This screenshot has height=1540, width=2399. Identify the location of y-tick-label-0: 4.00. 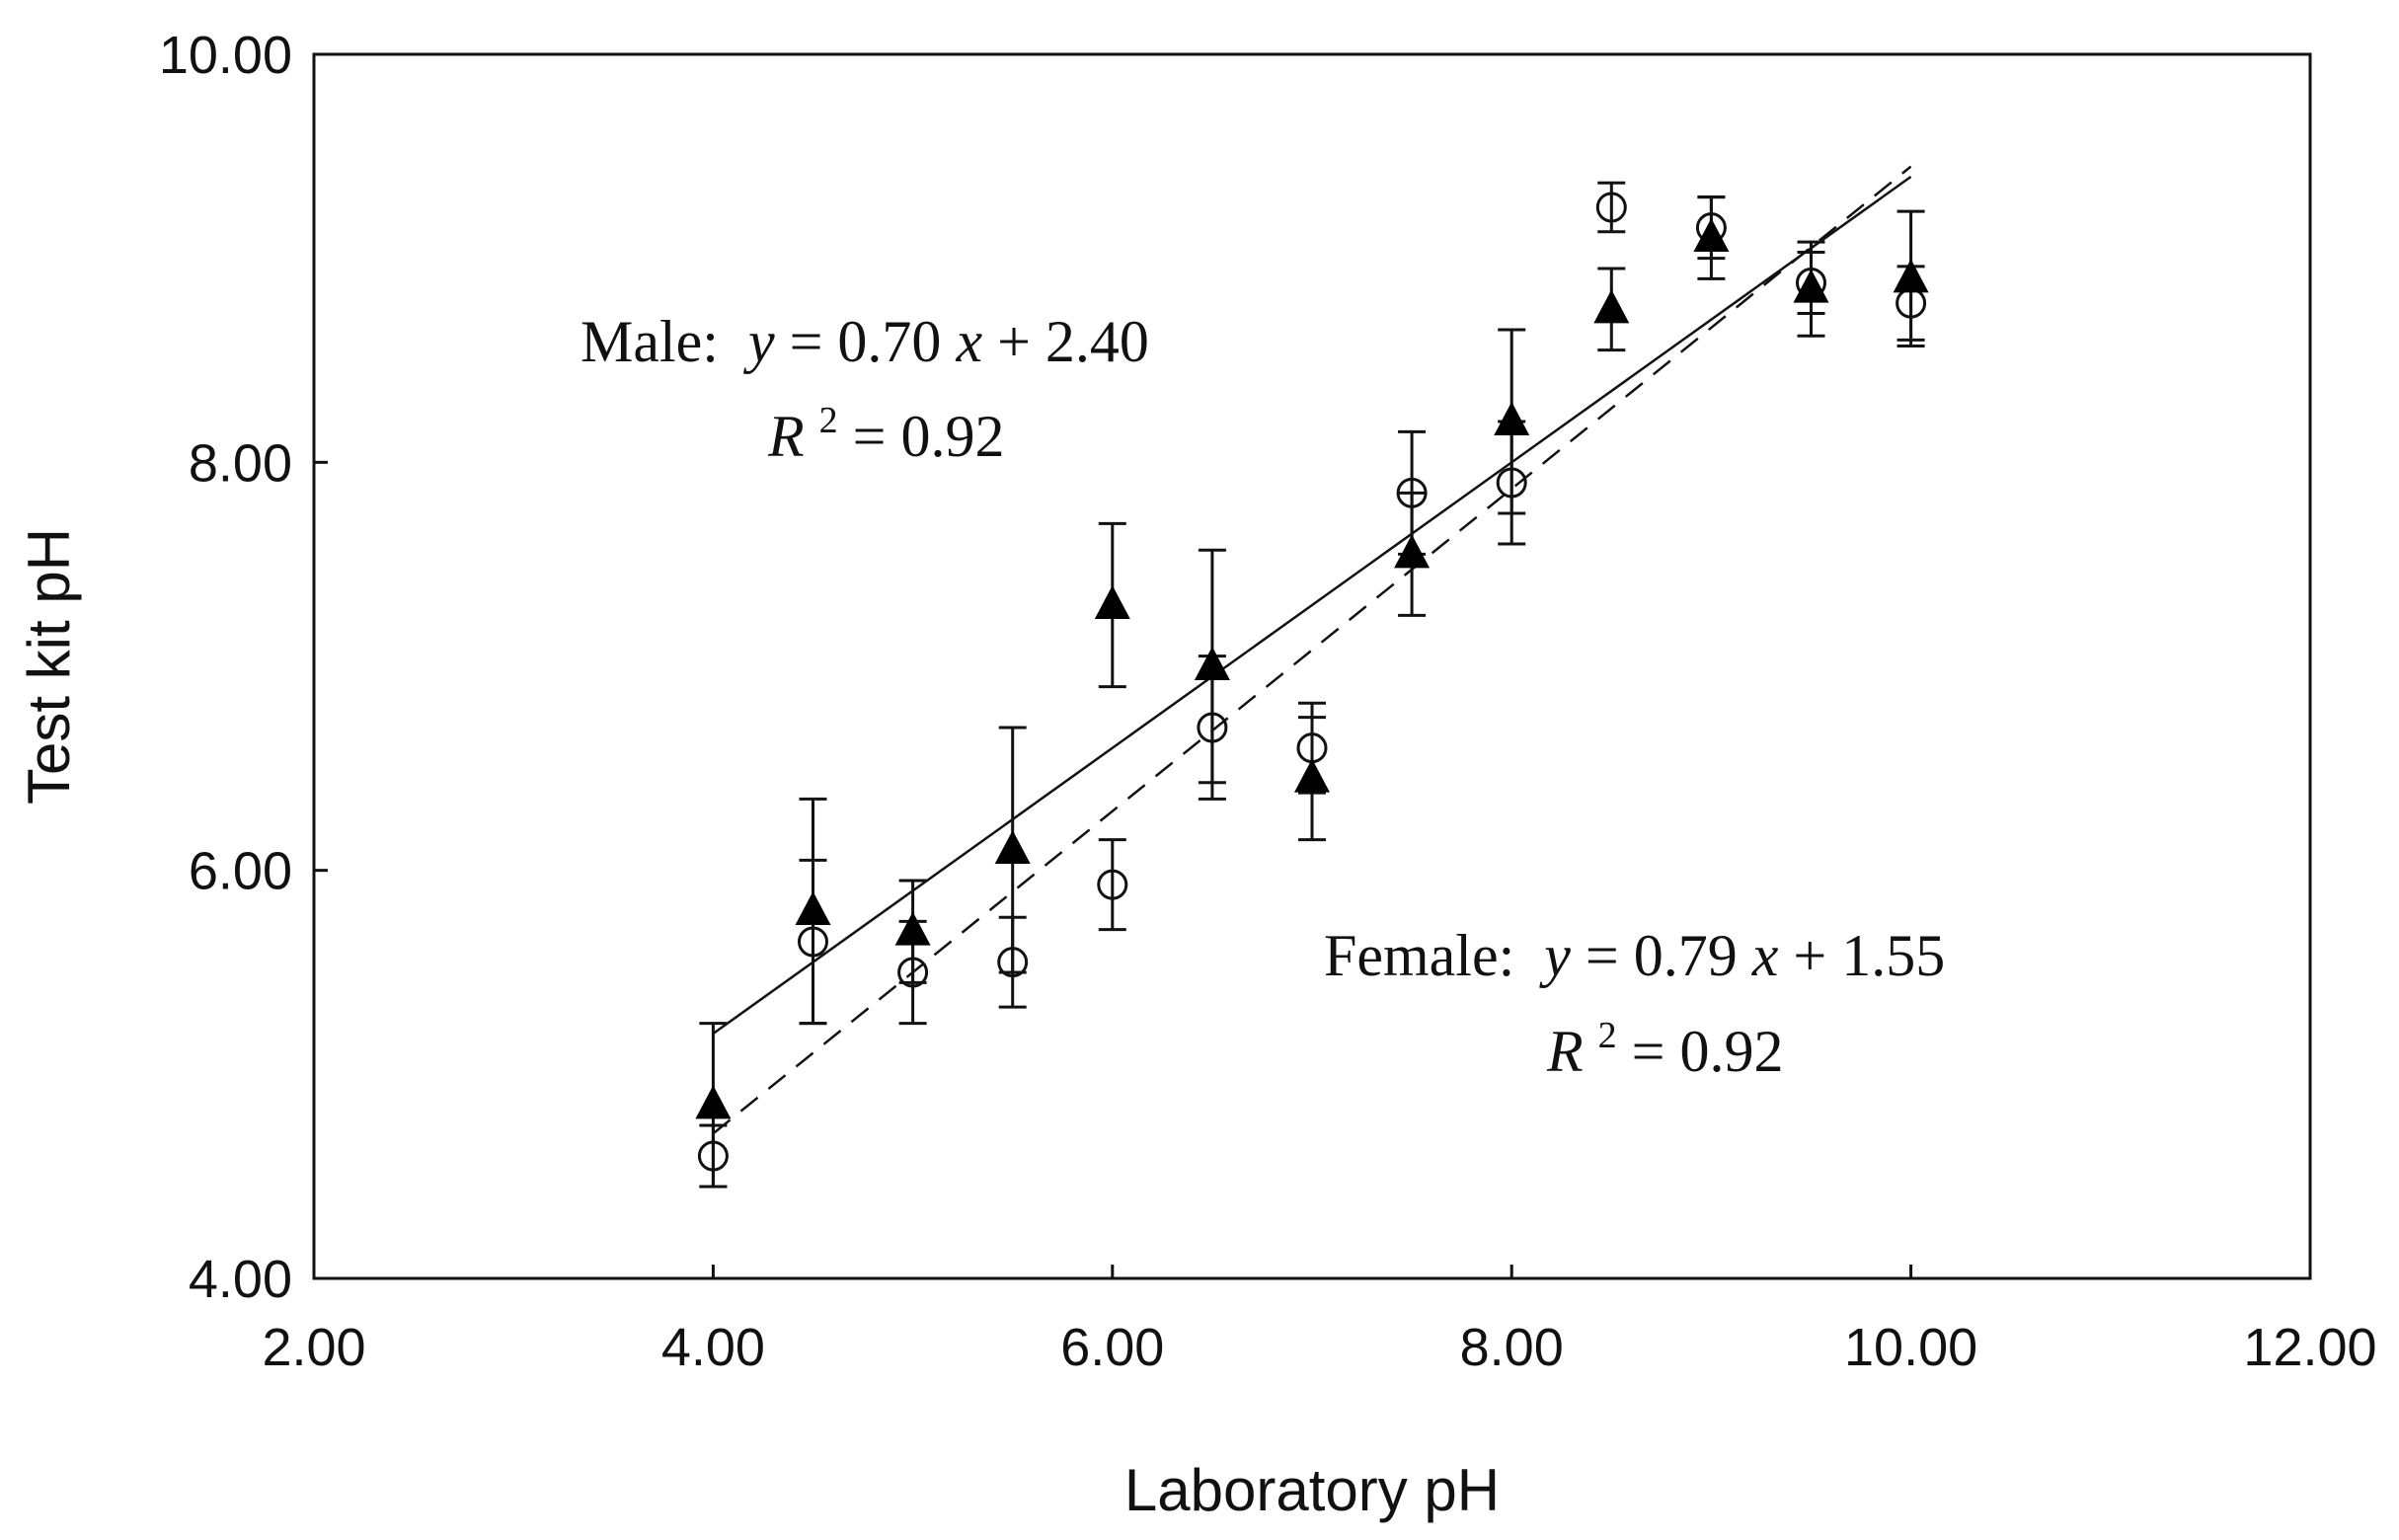
(240, 1279).